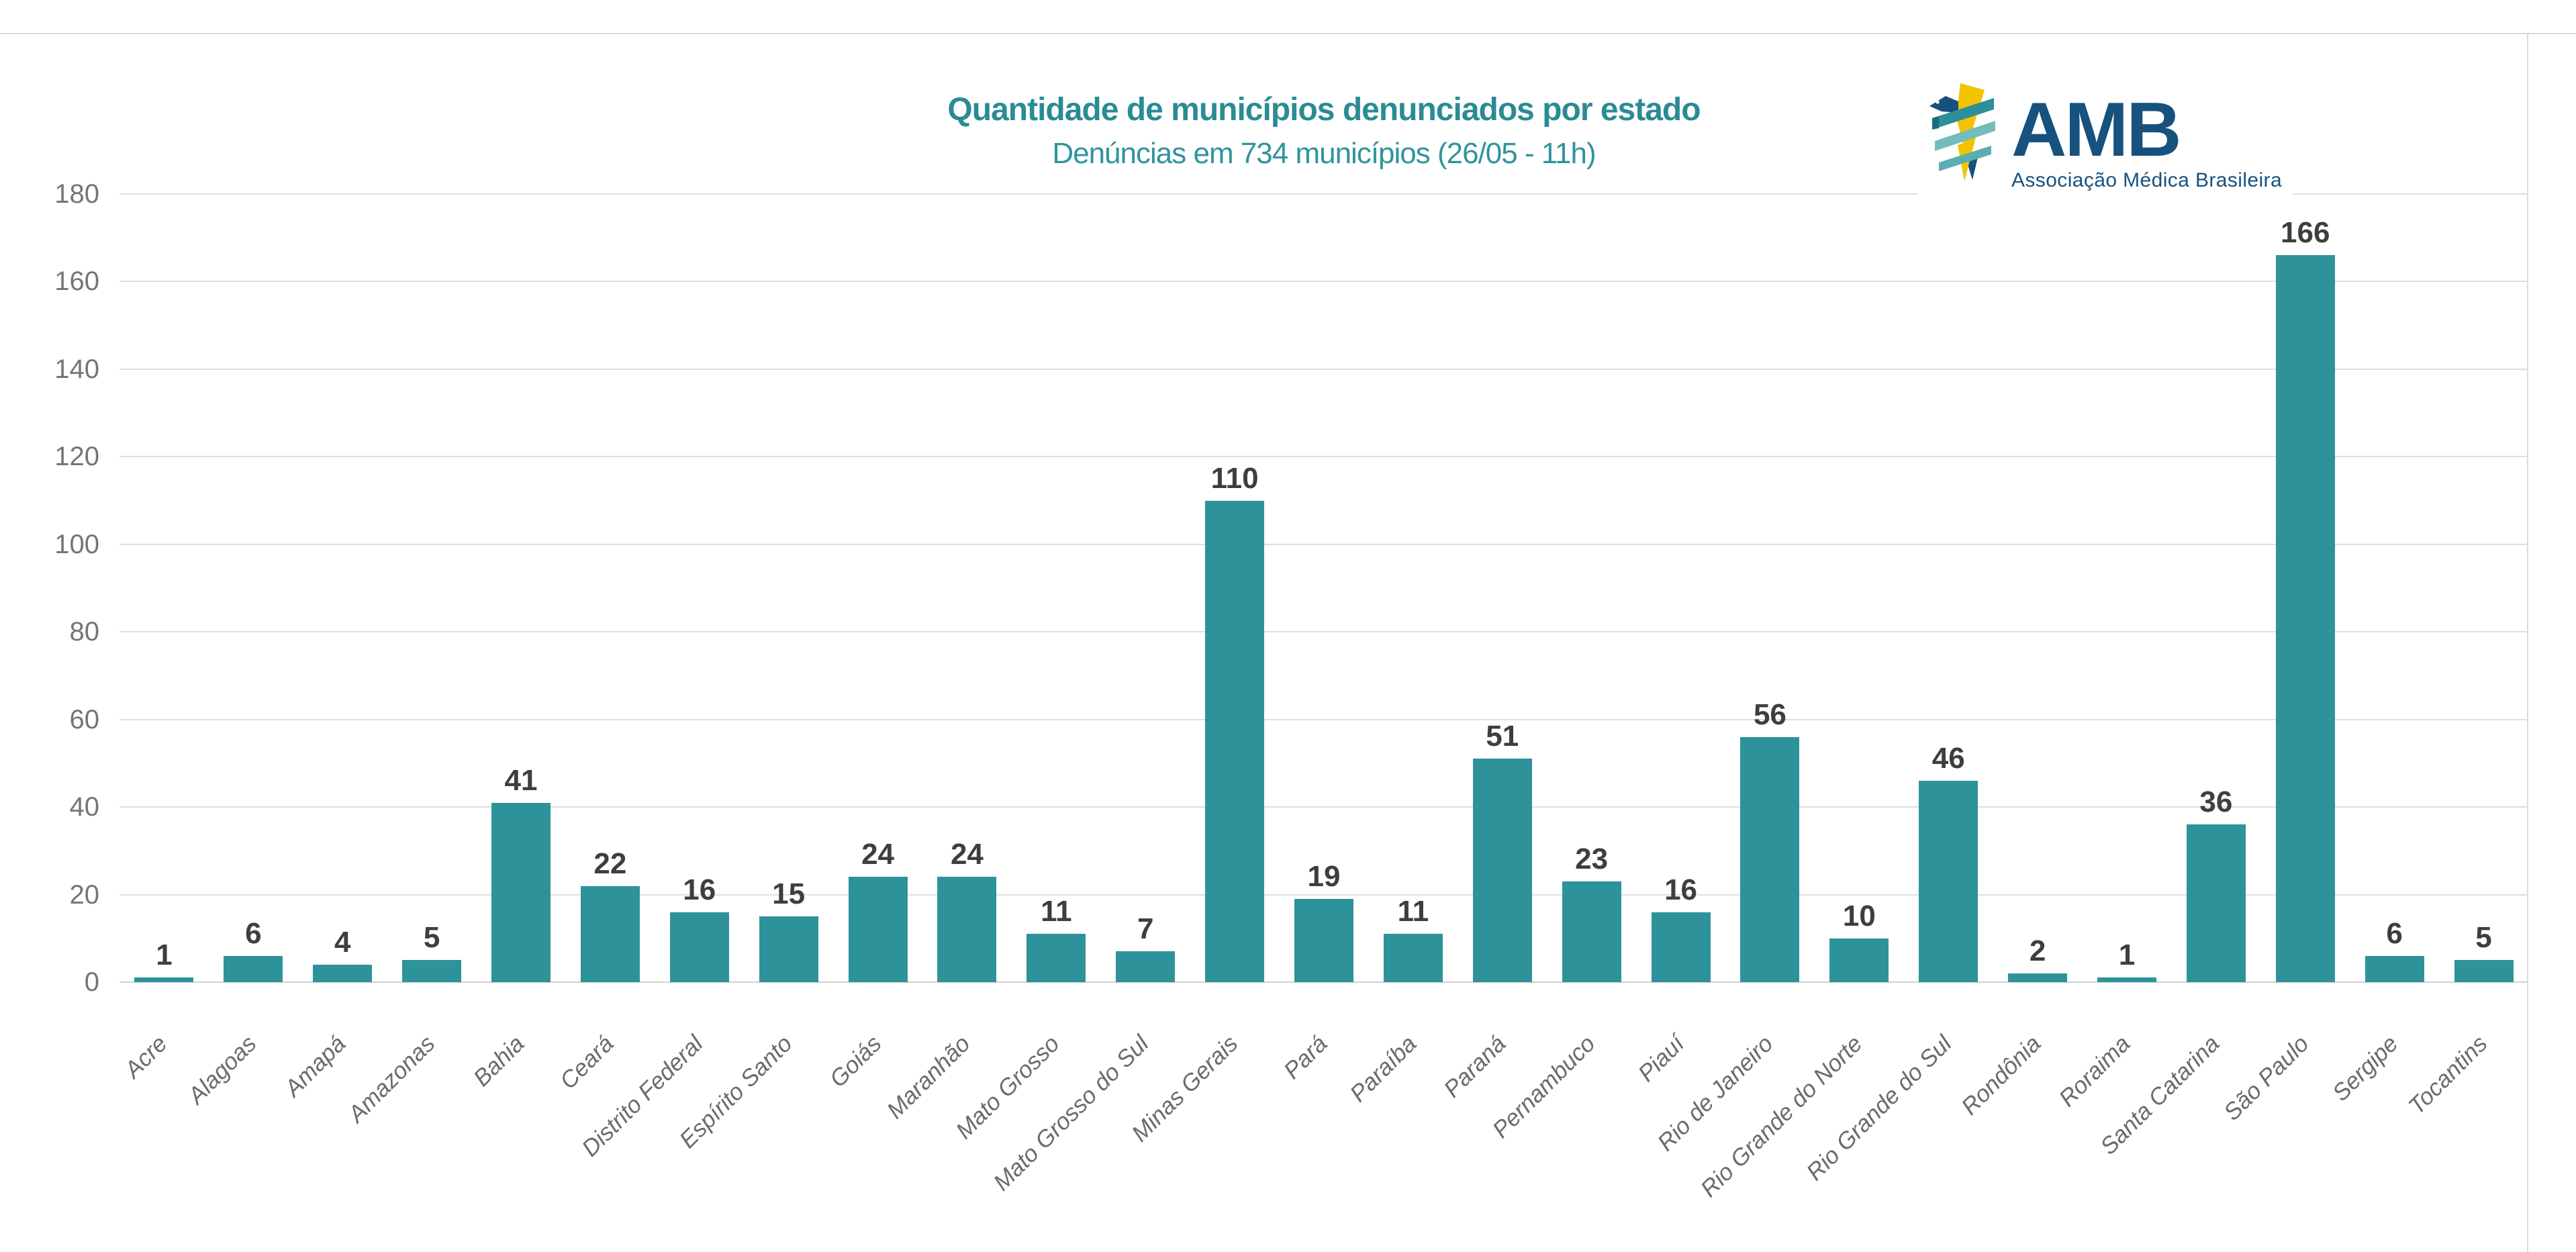 This screenshot has height=1252, width=2576. What do you see at coordinates (84, 894) in the screenshot?
I see `y-axis-tick-label: 20` at bounding box center [84, 894].